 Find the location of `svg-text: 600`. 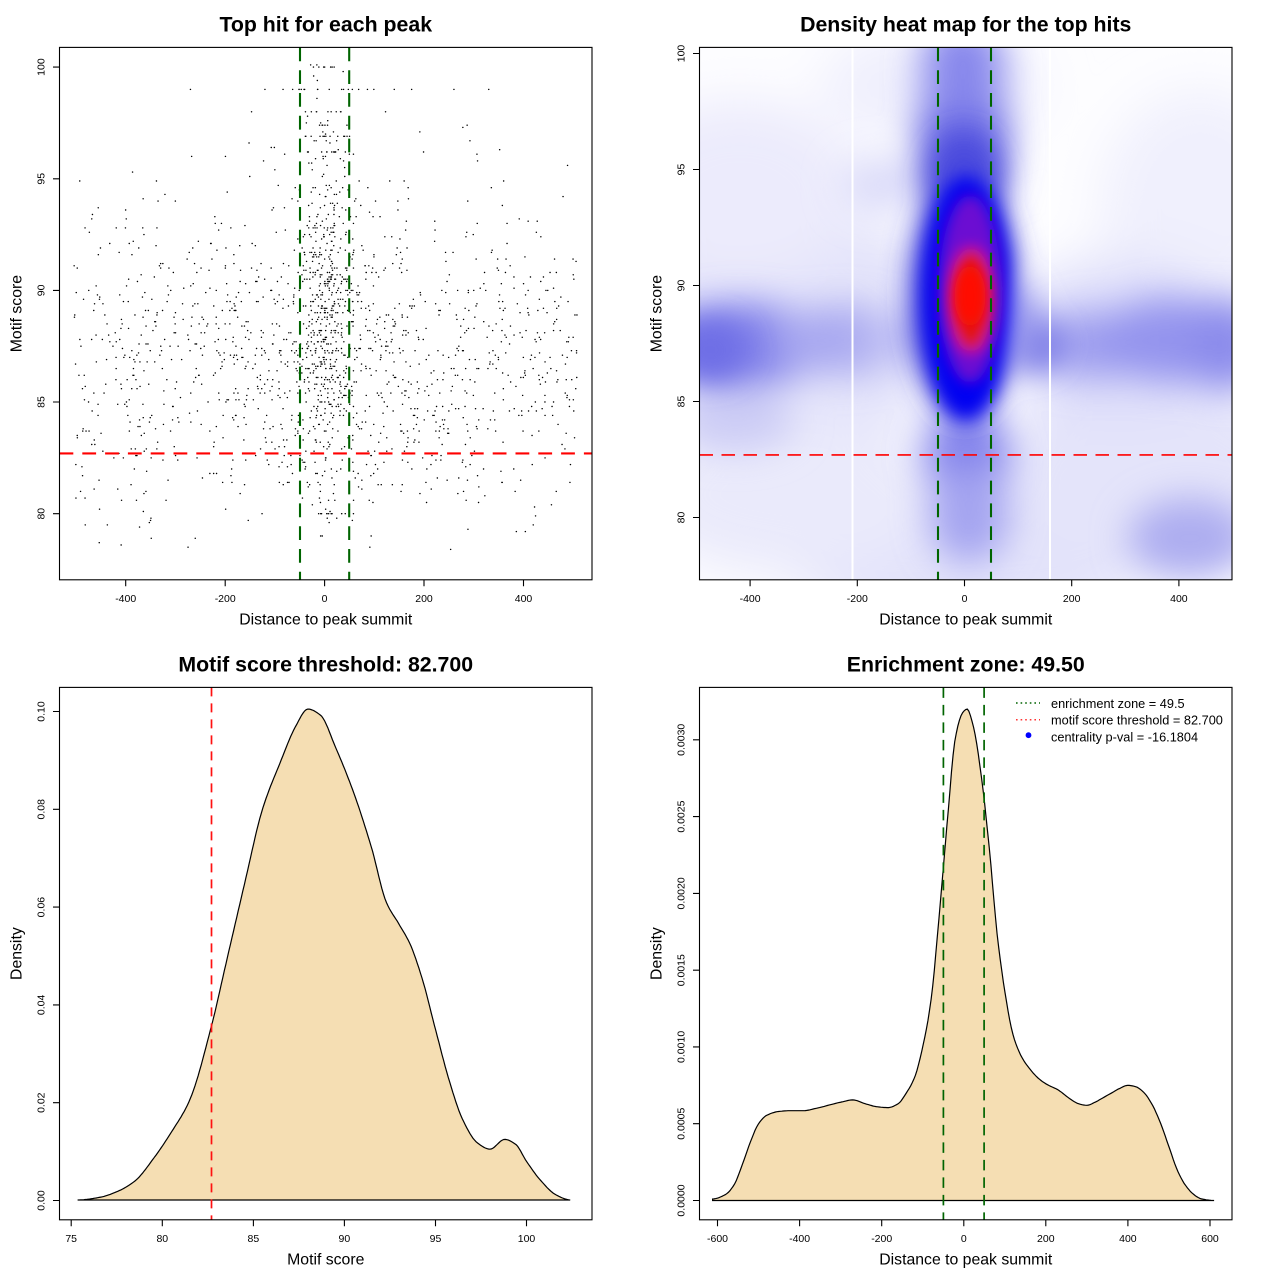

svg-text: 600 is located at coordinates (1210, 1239).